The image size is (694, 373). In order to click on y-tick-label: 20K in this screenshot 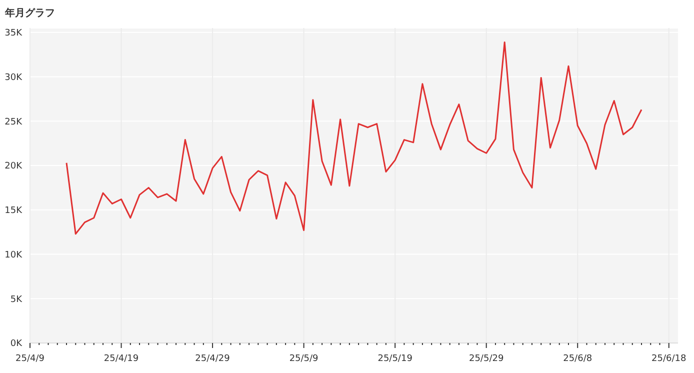, I will do `click(14, 167)`.